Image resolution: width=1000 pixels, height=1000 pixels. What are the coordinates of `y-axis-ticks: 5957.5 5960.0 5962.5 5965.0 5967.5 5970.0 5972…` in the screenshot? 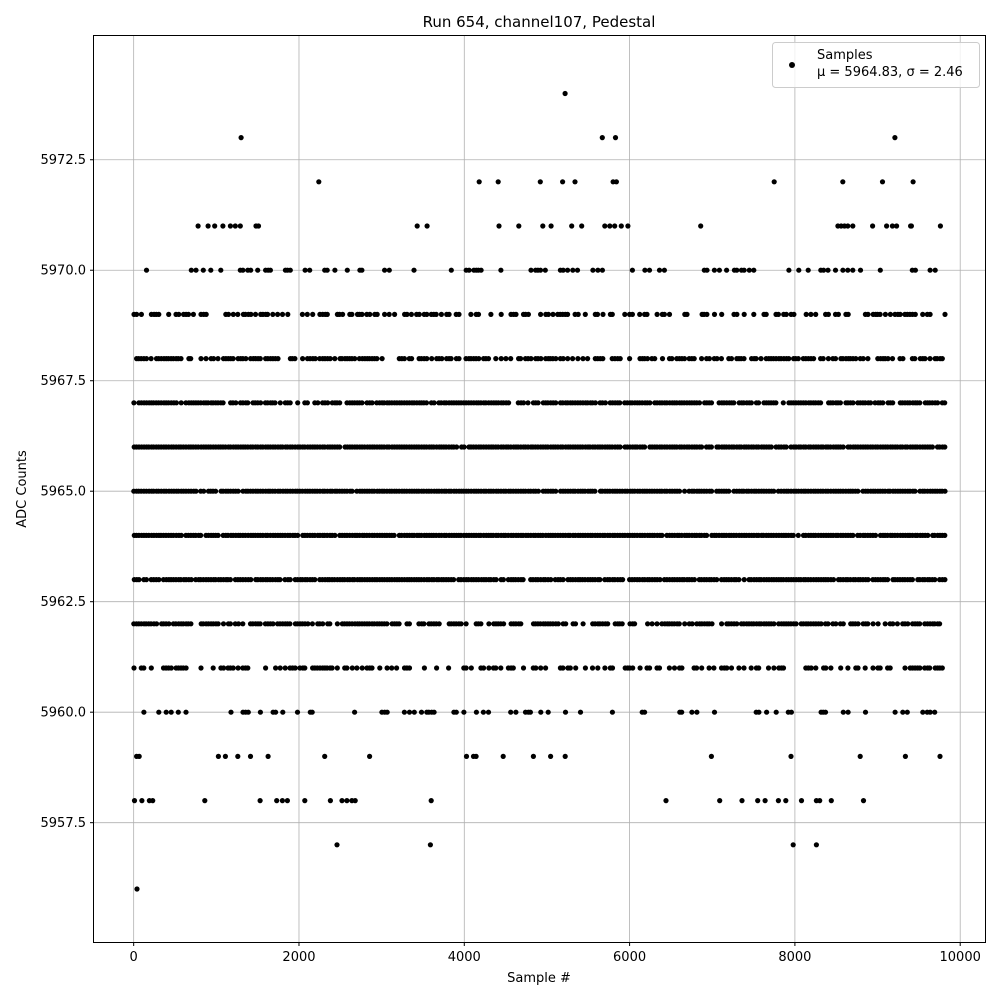 It's located at (67, 492).